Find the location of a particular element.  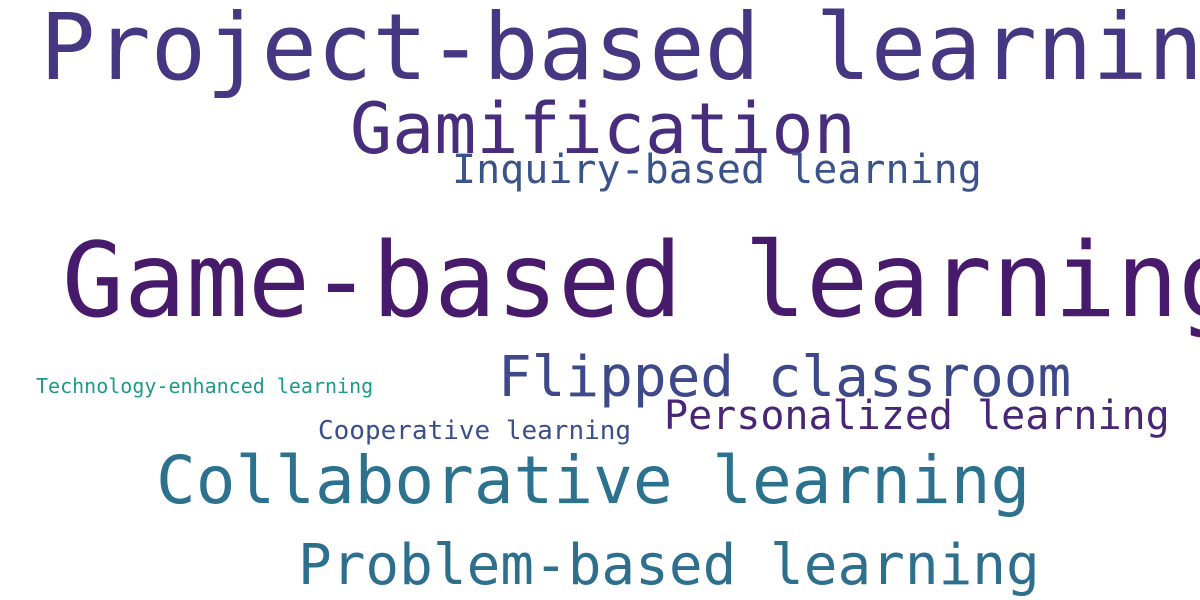

word-technology-enhanced-learning: Technology-enhanced learning is located at coordinates (205, 386).